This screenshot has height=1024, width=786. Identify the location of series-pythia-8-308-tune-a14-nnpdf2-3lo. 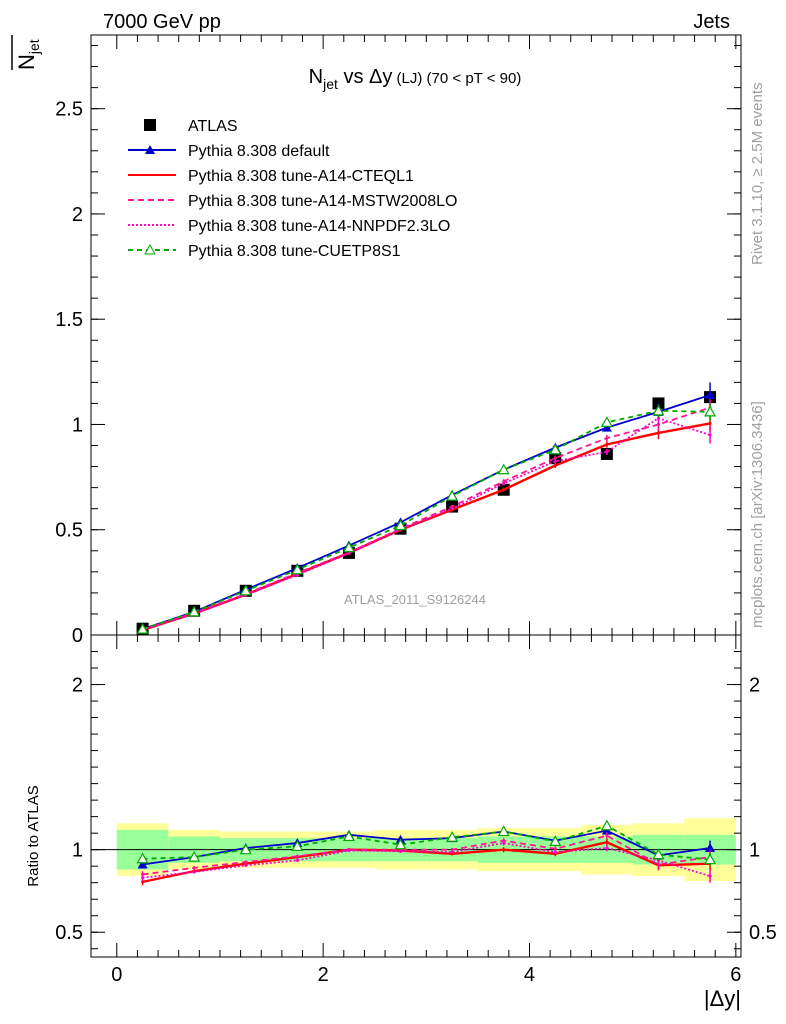
(426, 861).